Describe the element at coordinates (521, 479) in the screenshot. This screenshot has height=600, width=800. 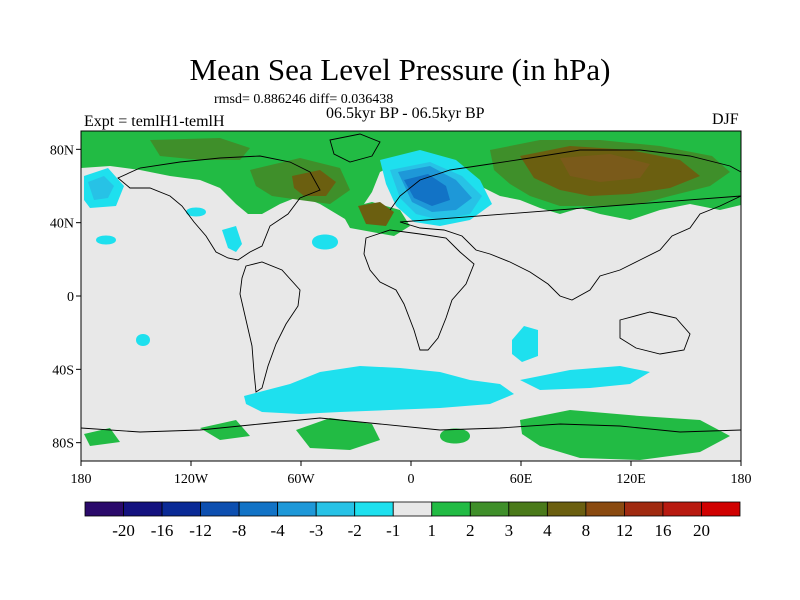
I see `lon-label-60E: 60E` at that location.